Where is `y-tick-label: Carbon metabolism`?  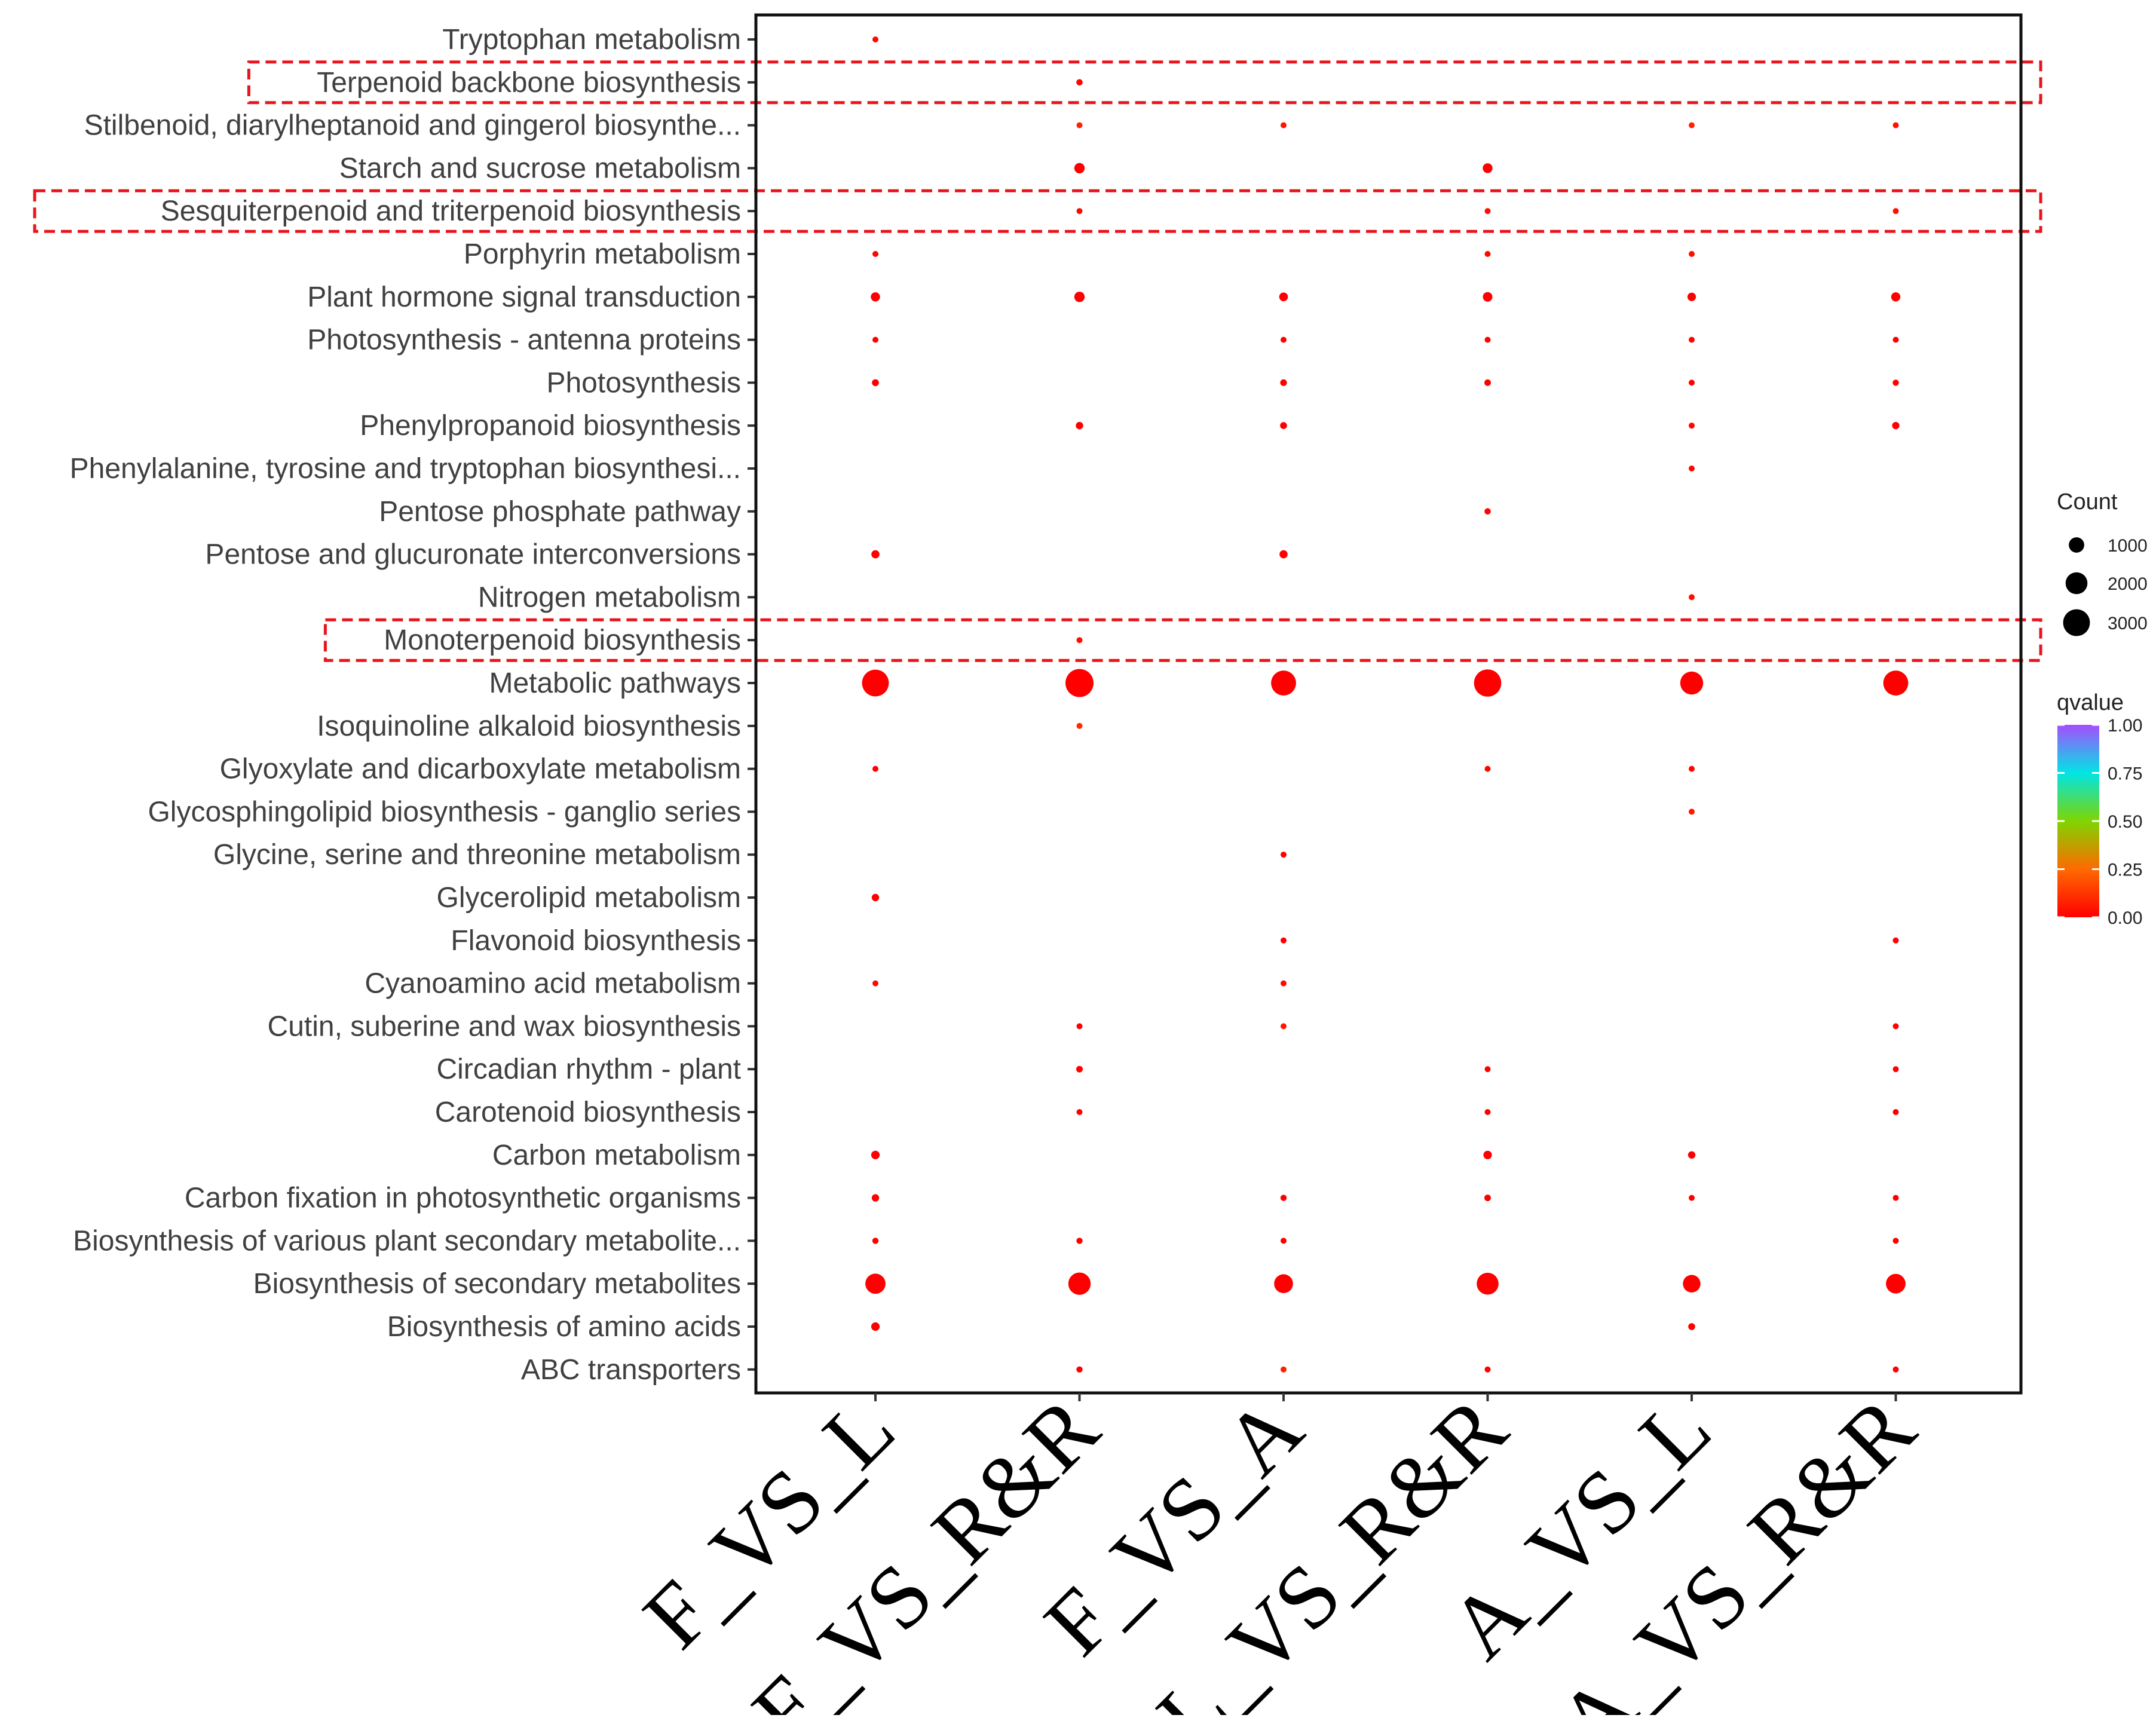 y-tick-label: Carbon metabolism is located at coordinates (616, 1155).